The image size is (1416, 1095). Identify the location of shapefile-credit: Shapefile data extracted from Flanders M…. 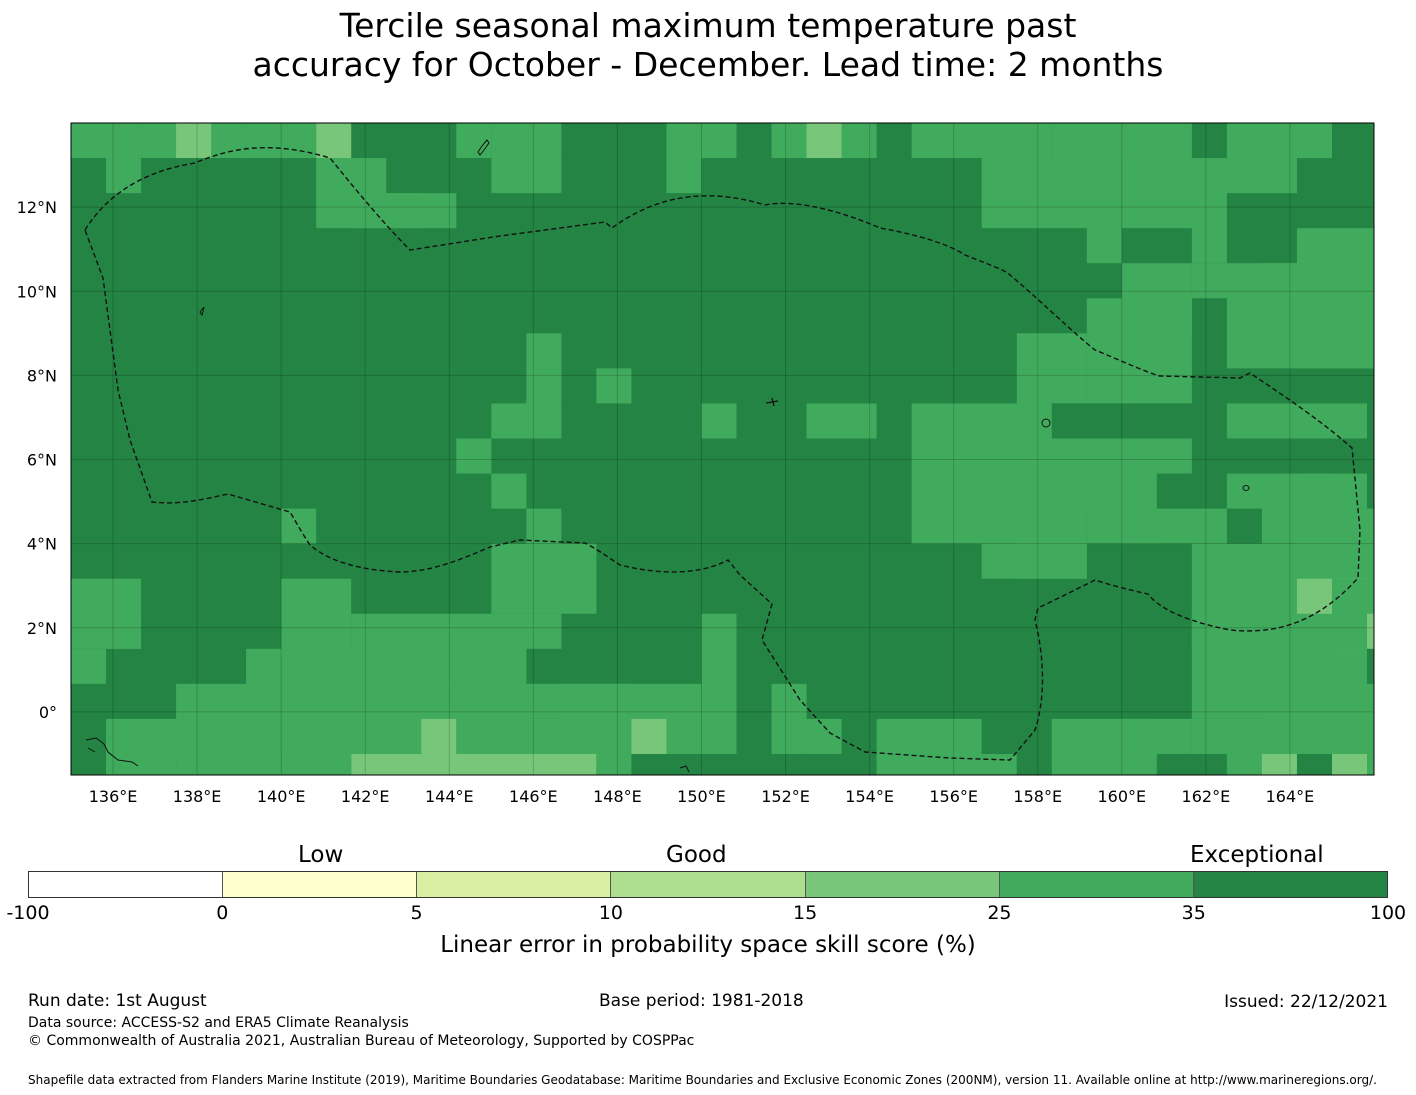
(702, 1080).